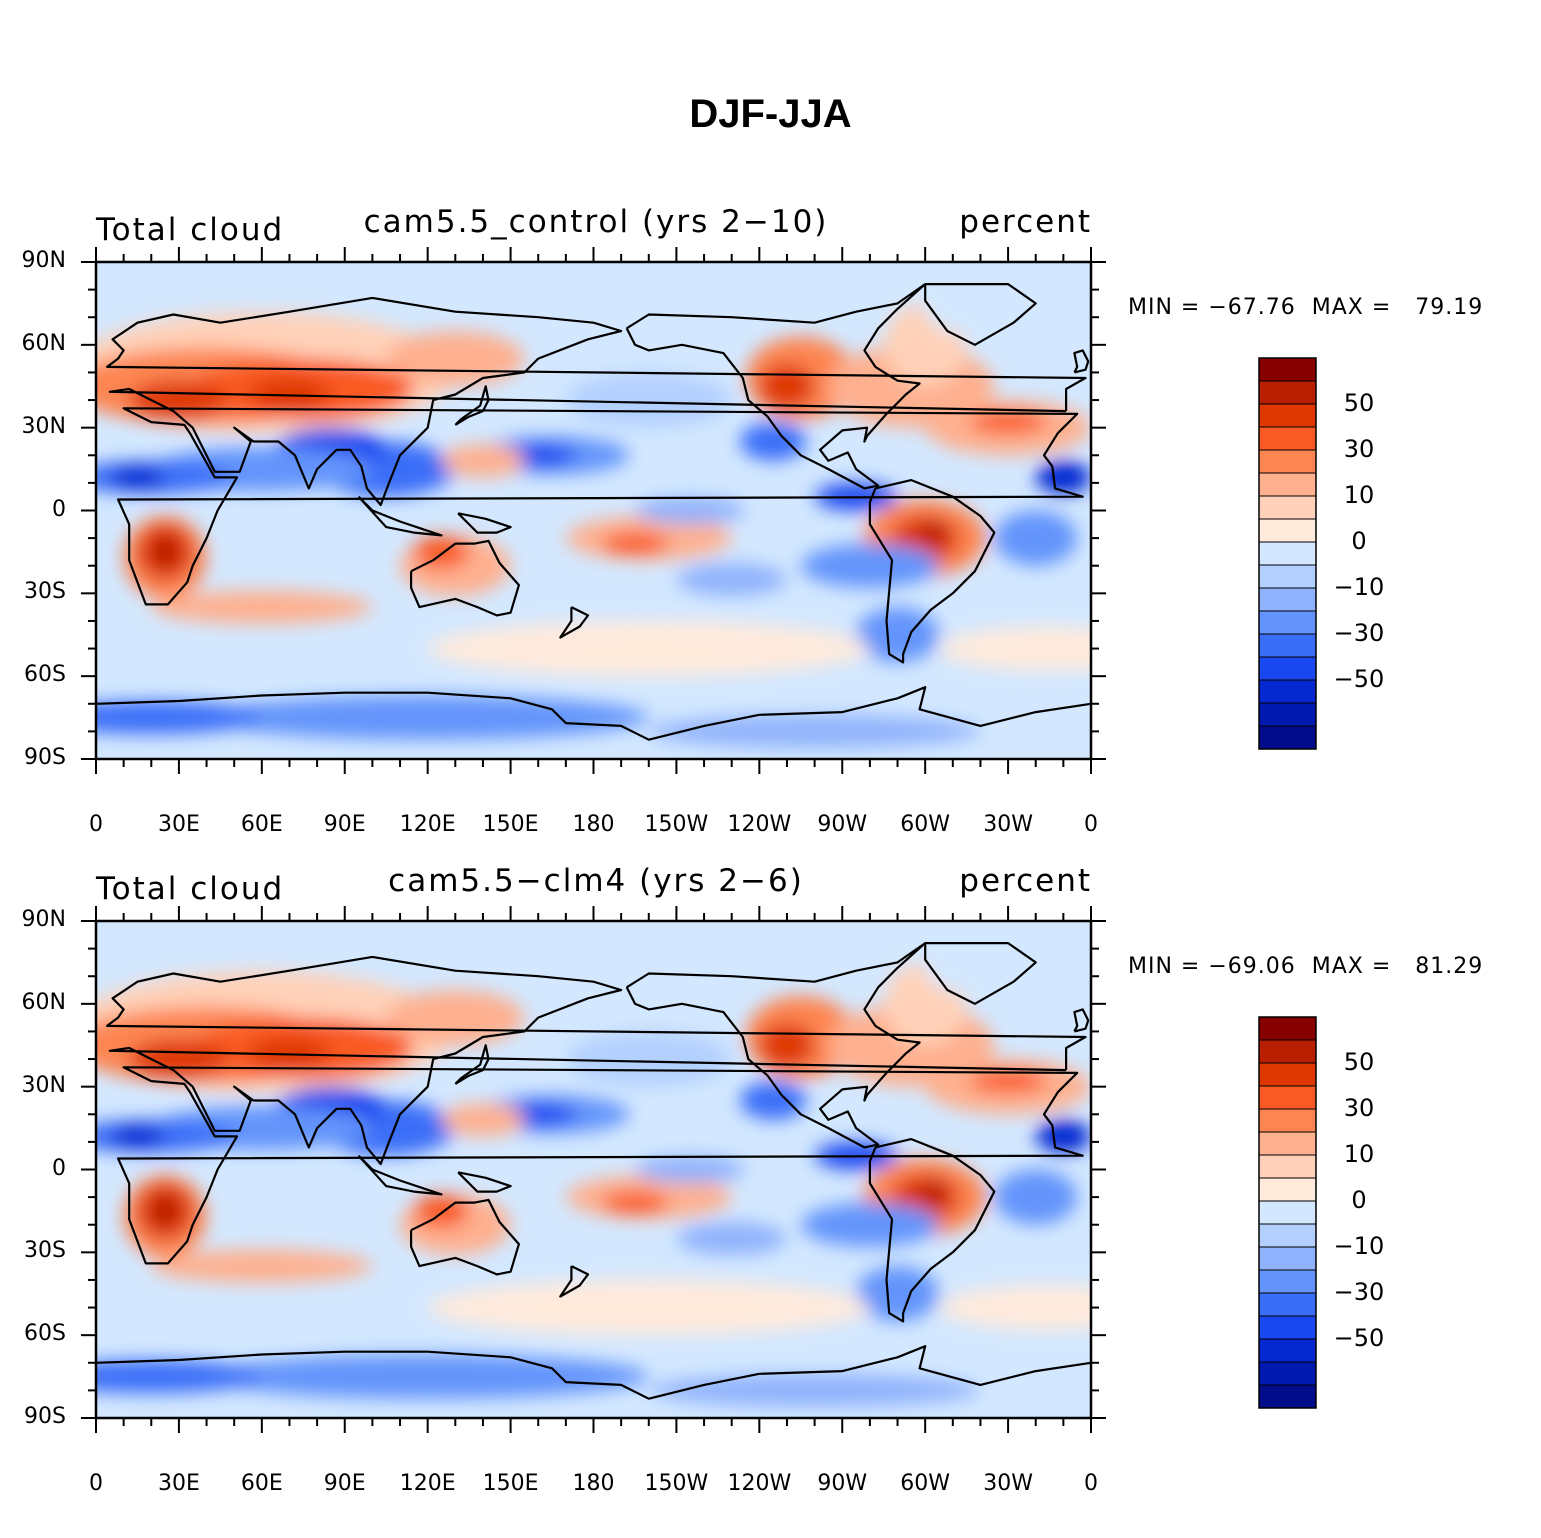  What do you see at coordinates (45, 592) in the screenshot?
I see `lat-label: 30S` at bounding box center [45, 592].